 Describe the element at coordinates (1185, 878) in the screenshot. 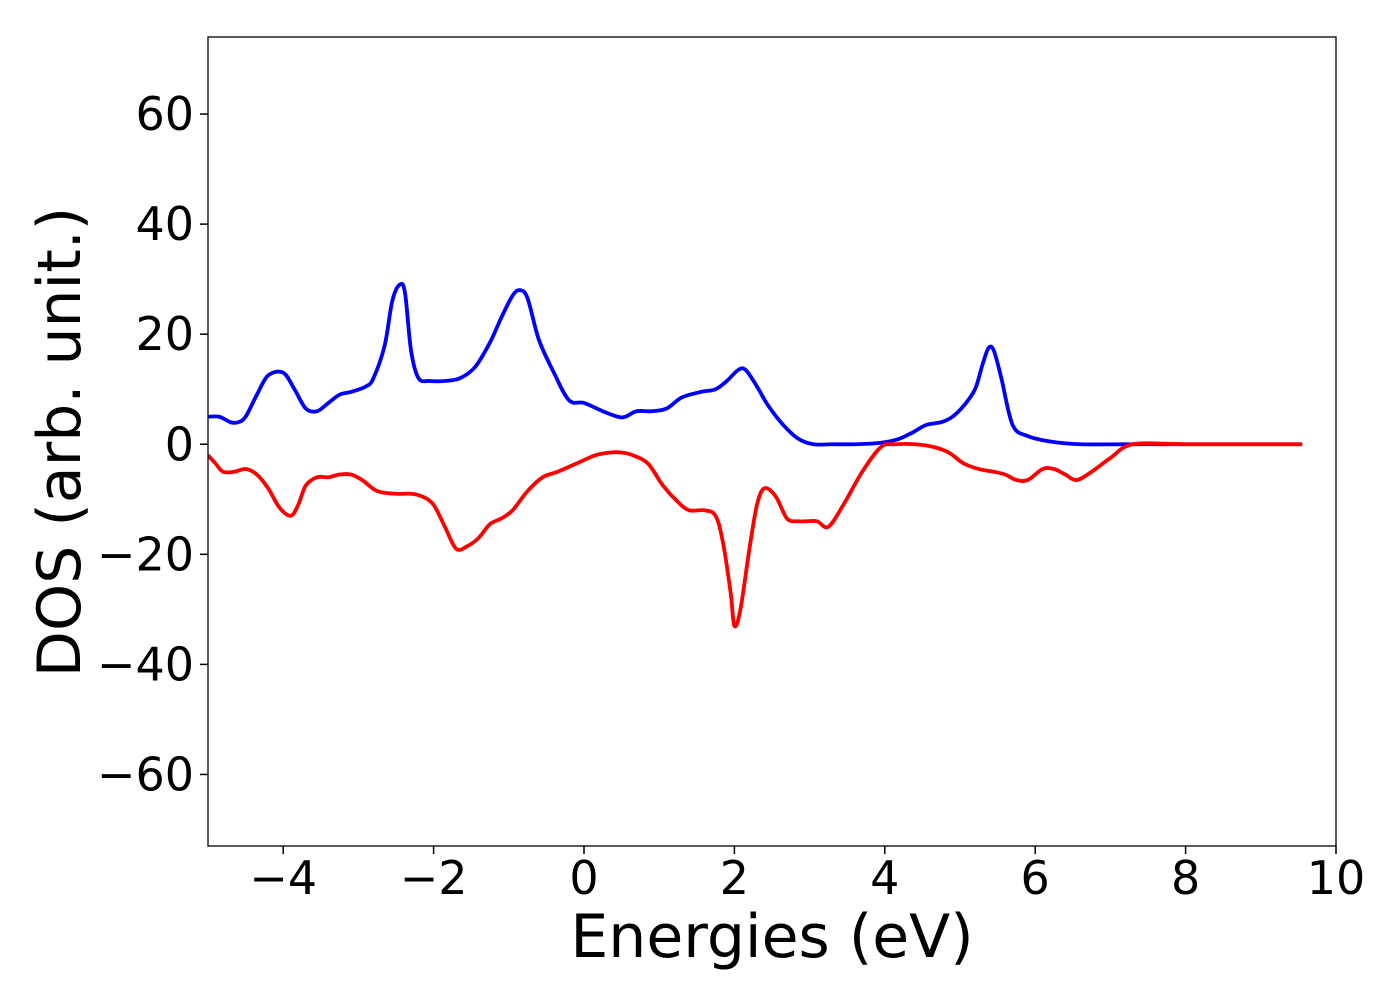

I see `x-tick-label: 8` at that location.